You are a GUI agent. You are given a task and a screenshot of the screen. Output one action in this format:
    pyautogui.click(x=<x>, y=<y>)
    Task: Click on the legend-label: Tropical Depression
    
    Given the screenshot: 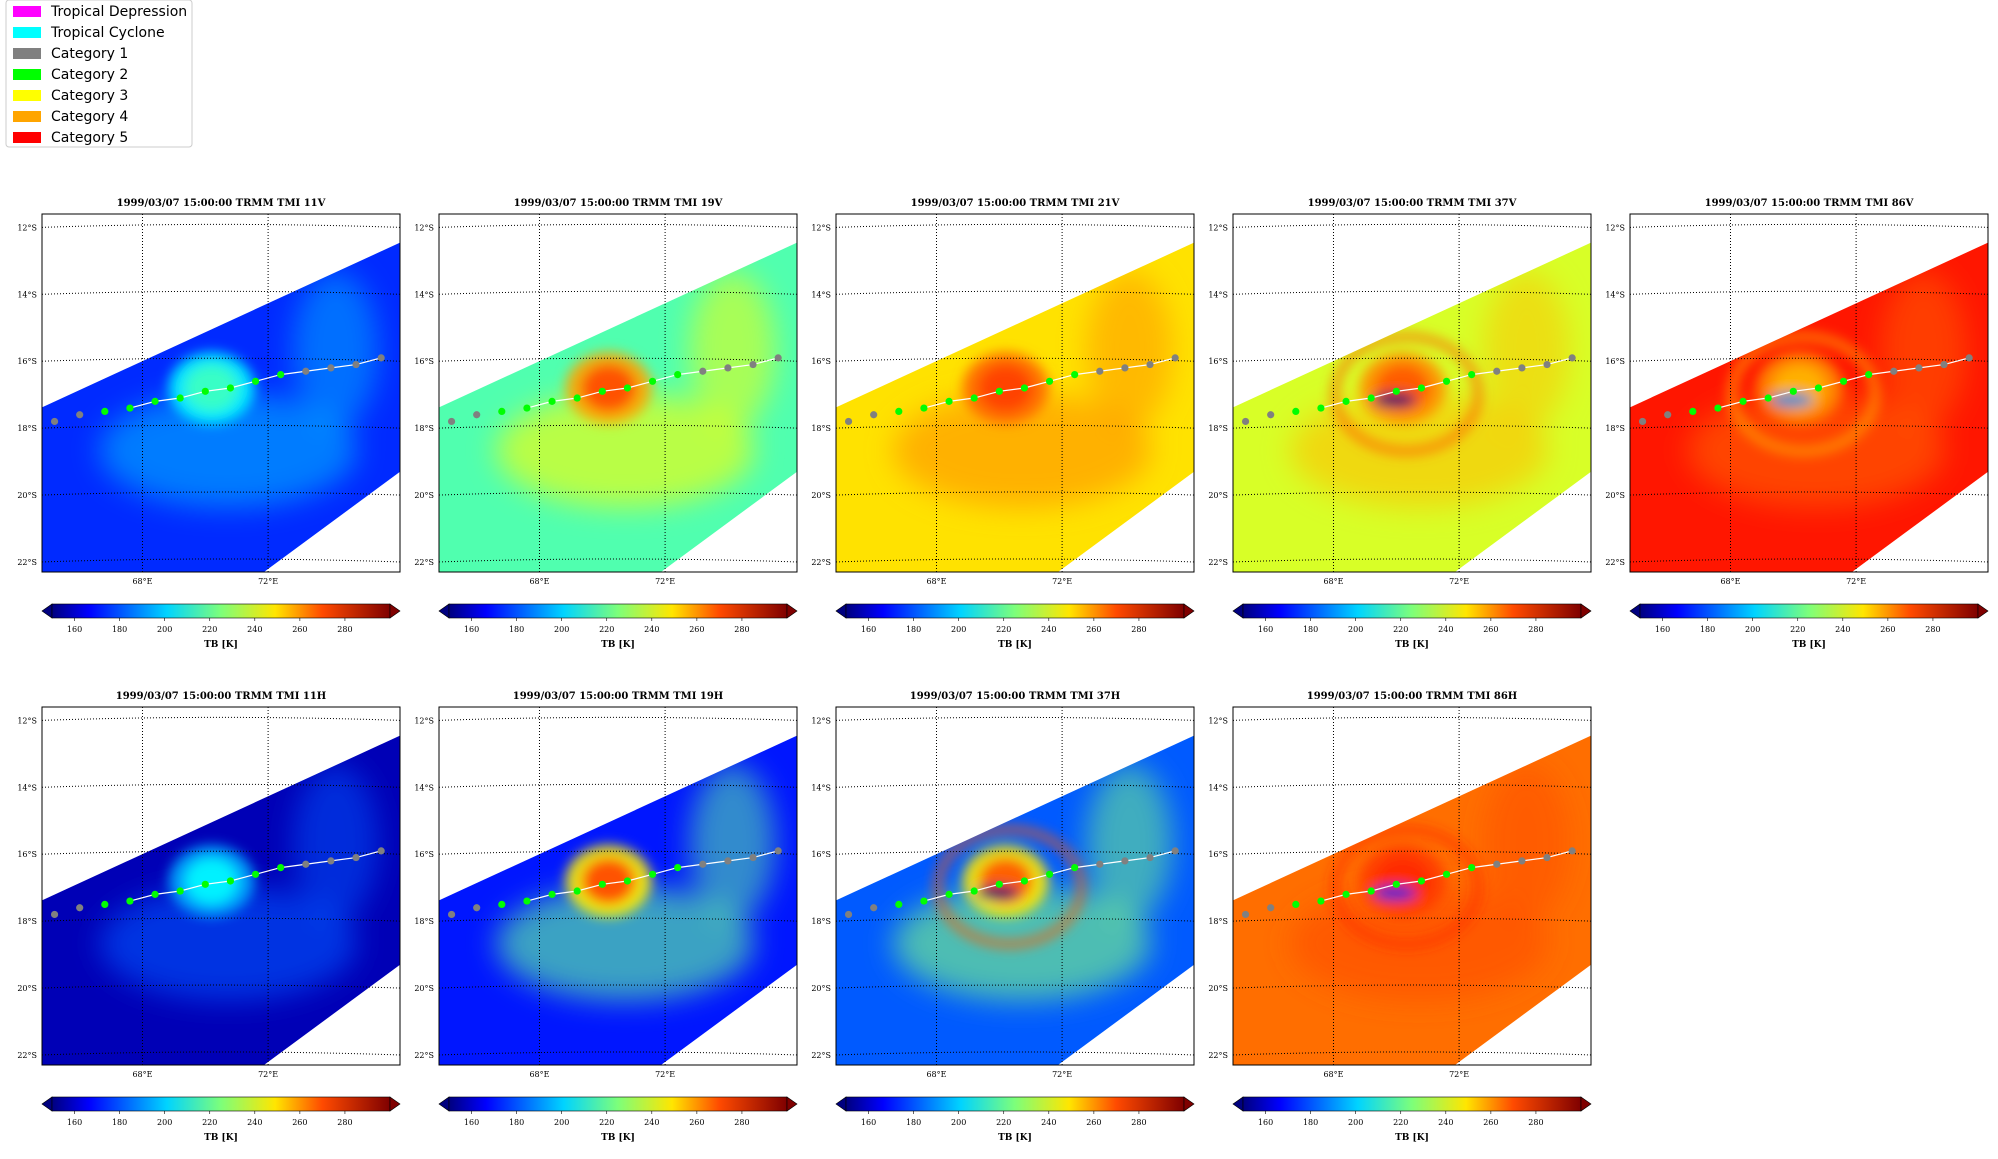 What is the action you would take?
    pyautogui.click(x=118, y=12)
    